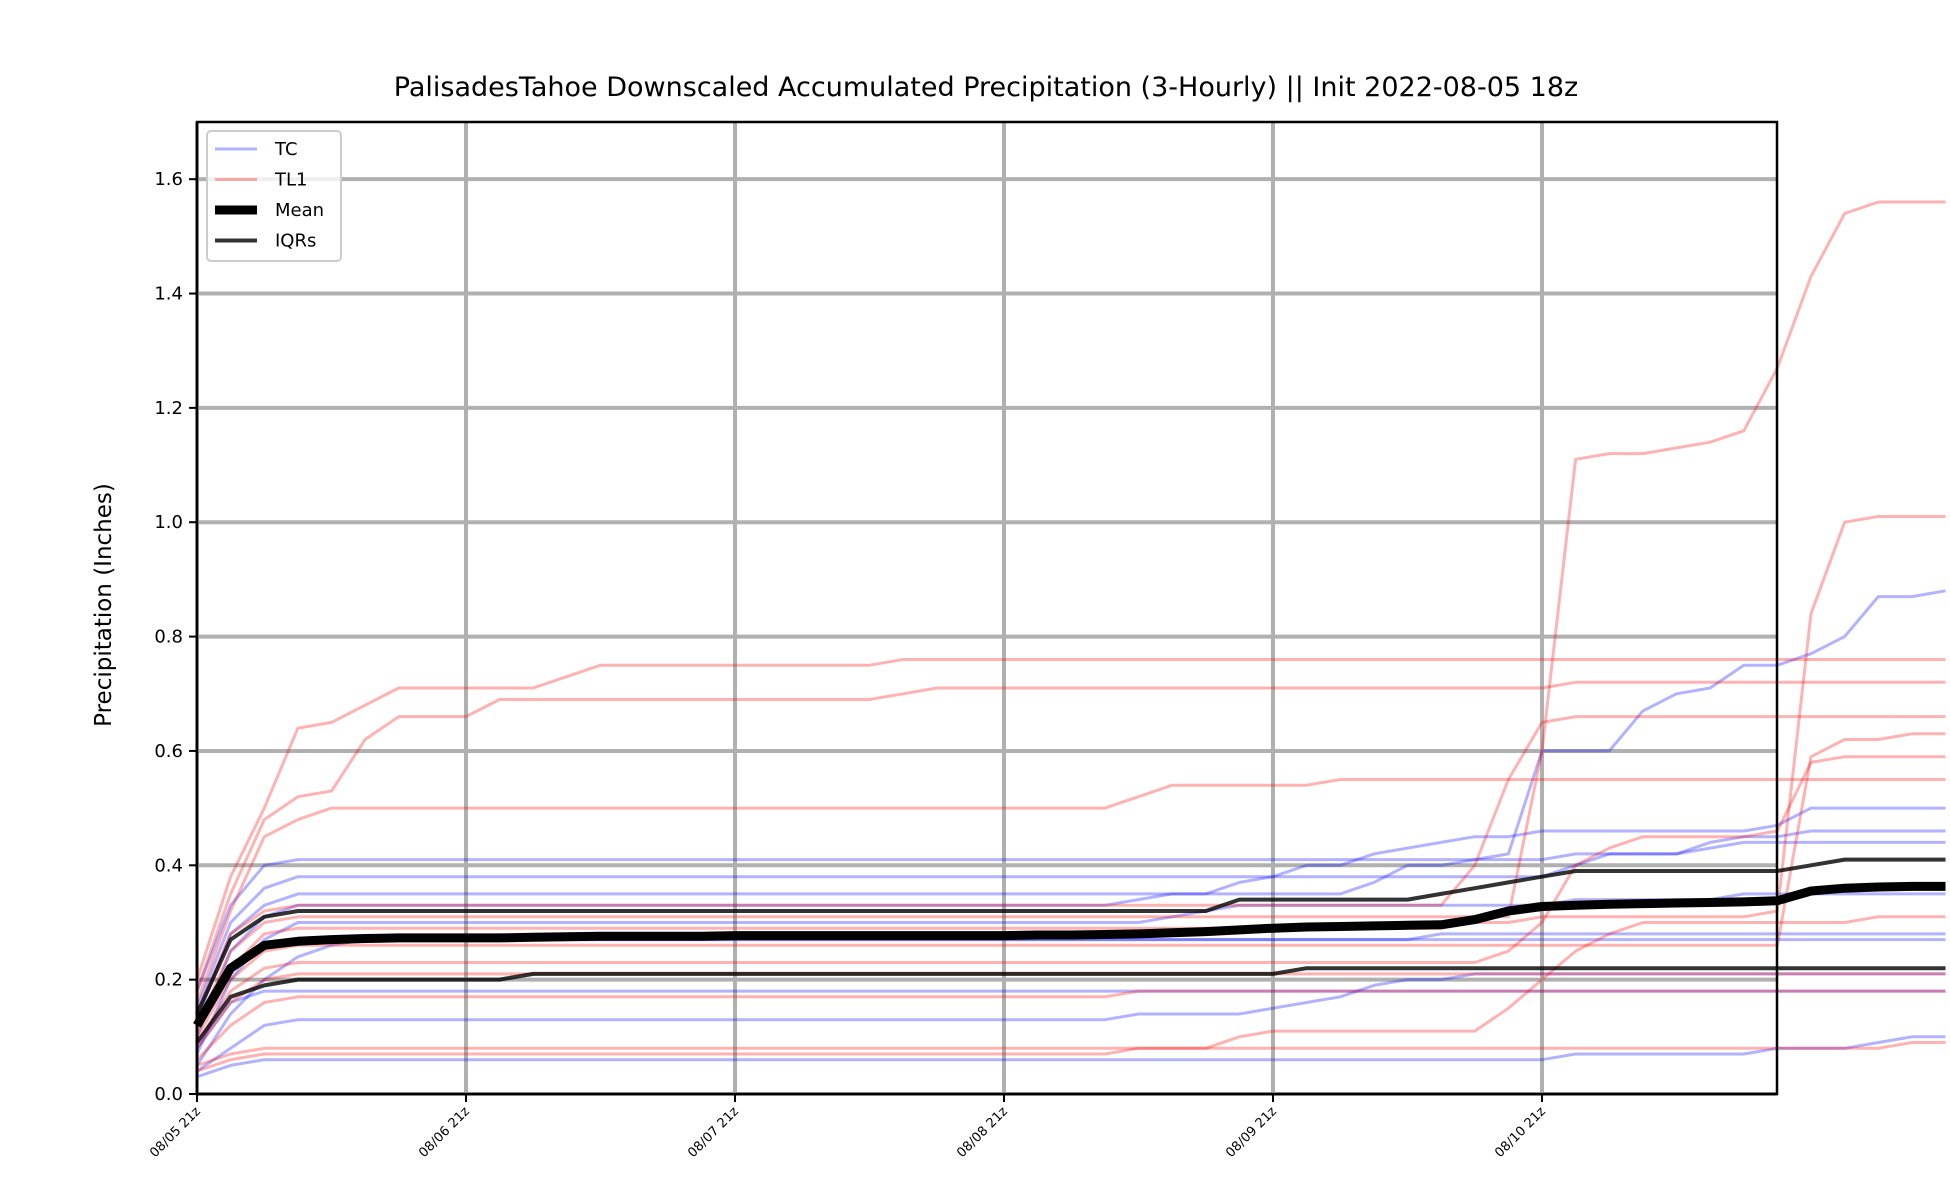 Image resolution: width=1950 pixels, height=1200 pixels. What do you see at coordinates (104, 605) in the screenshot?
I see `y-axis-label: Precipitation (Inches)` at bounding box center [104, 605].